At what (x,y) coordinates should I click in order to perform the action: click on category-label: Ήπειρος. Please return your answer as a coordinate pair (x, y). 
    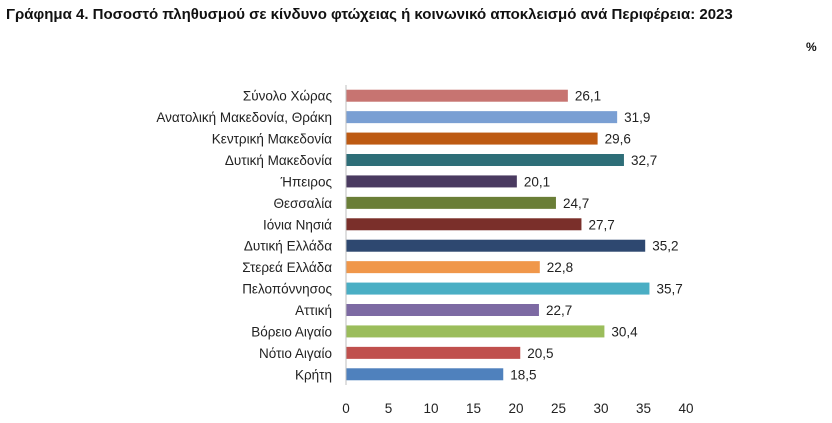
    Looking at the image, I should click on (306, 181).